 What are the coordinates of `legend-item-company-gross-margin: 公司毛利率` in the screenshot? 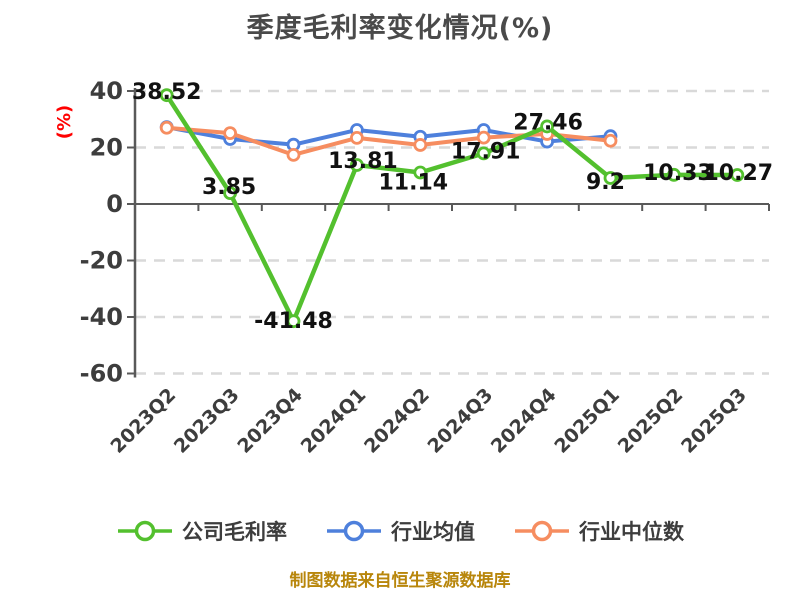 It's located at (201, 531).